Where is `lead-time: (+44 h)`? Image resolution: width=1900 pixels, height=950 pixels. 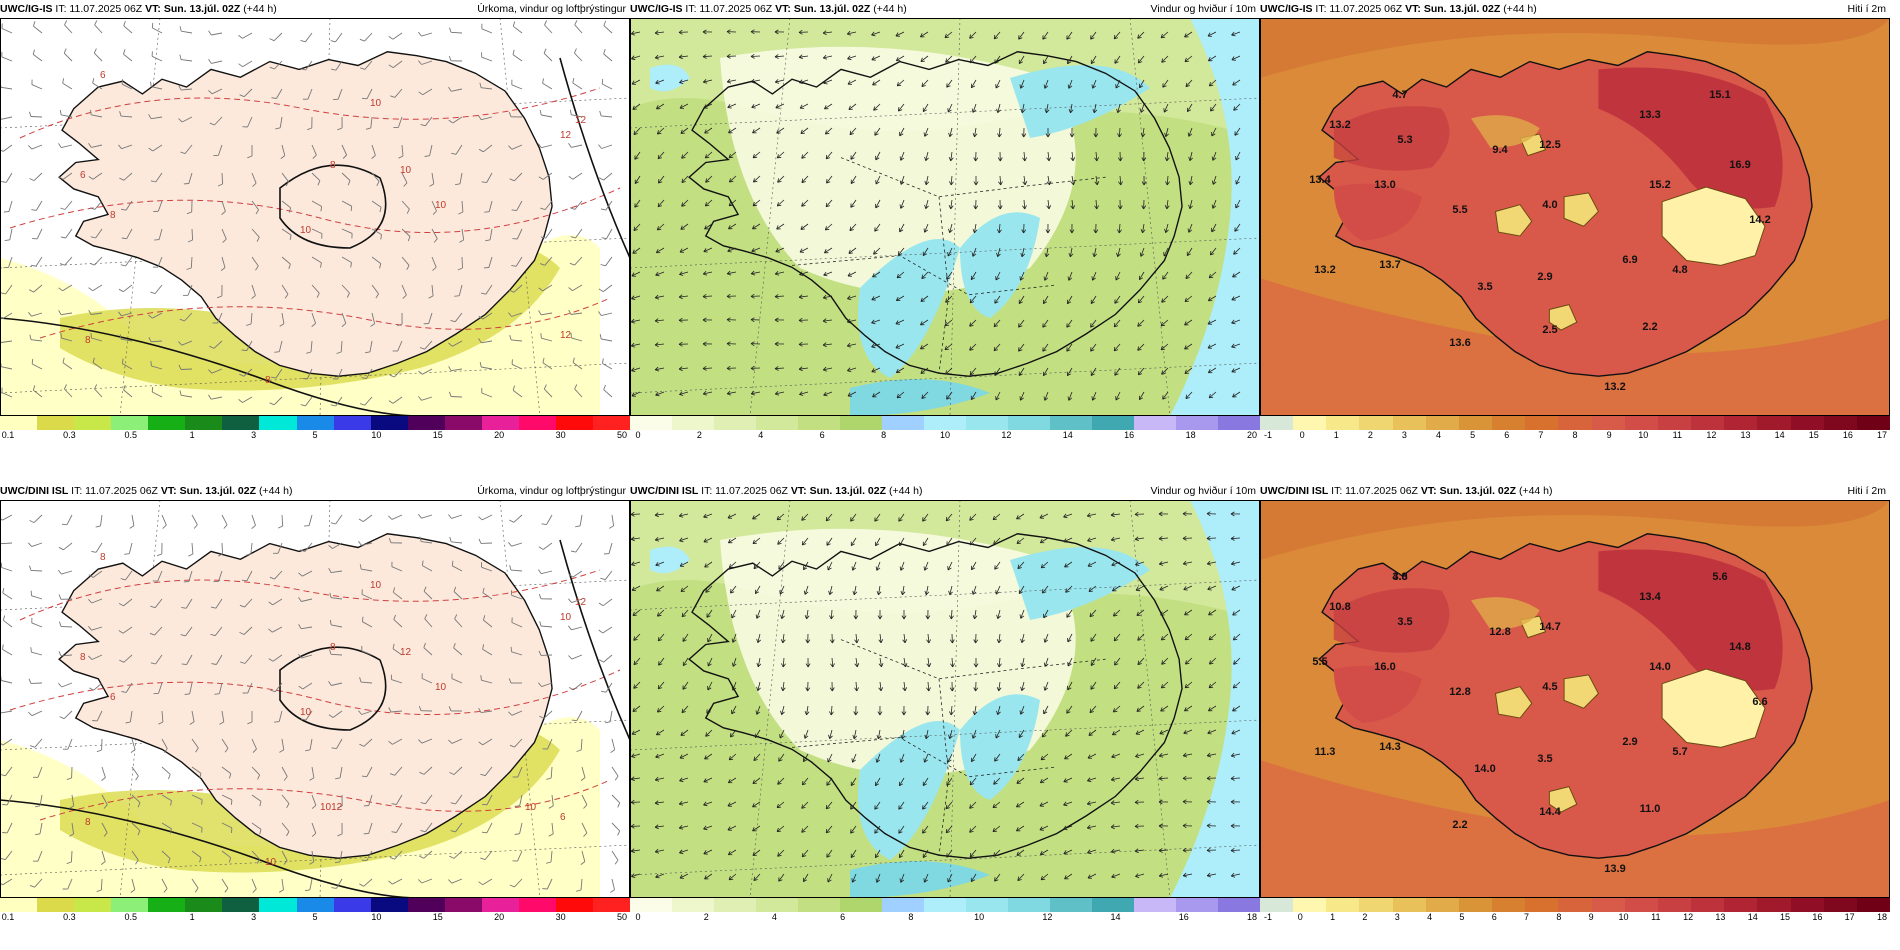 lead-time: (+44 h) is located at coordinates (905, 491).